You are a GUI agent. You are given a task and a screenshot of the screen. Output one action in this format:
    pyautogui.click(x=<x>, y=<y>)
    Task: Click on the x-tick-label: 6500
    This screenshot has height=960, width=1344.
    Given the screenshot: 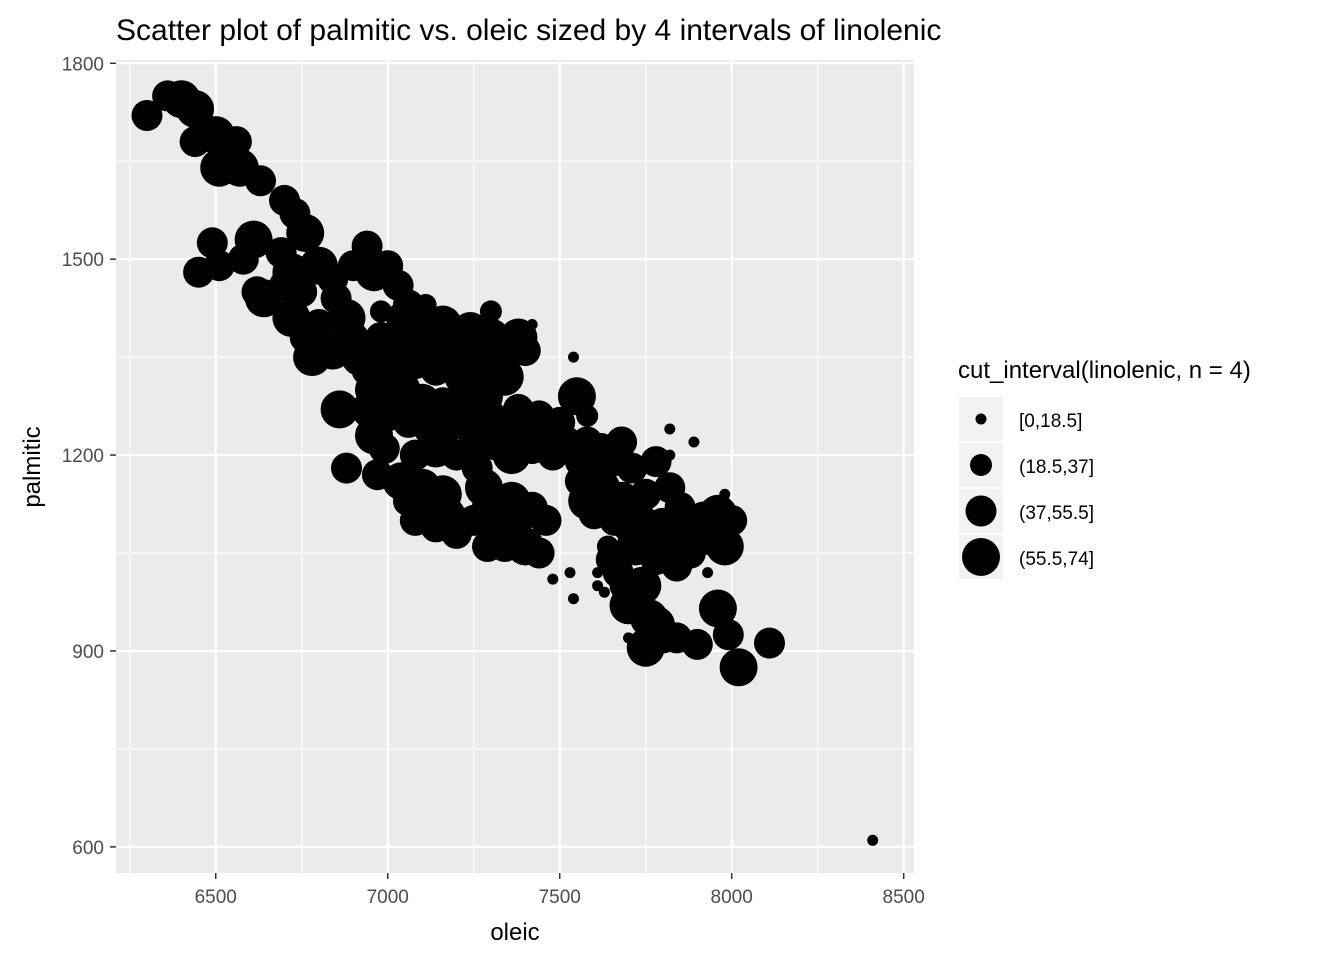 What is the action you would take?
    pyautogui.click(x=216, y=897)
    